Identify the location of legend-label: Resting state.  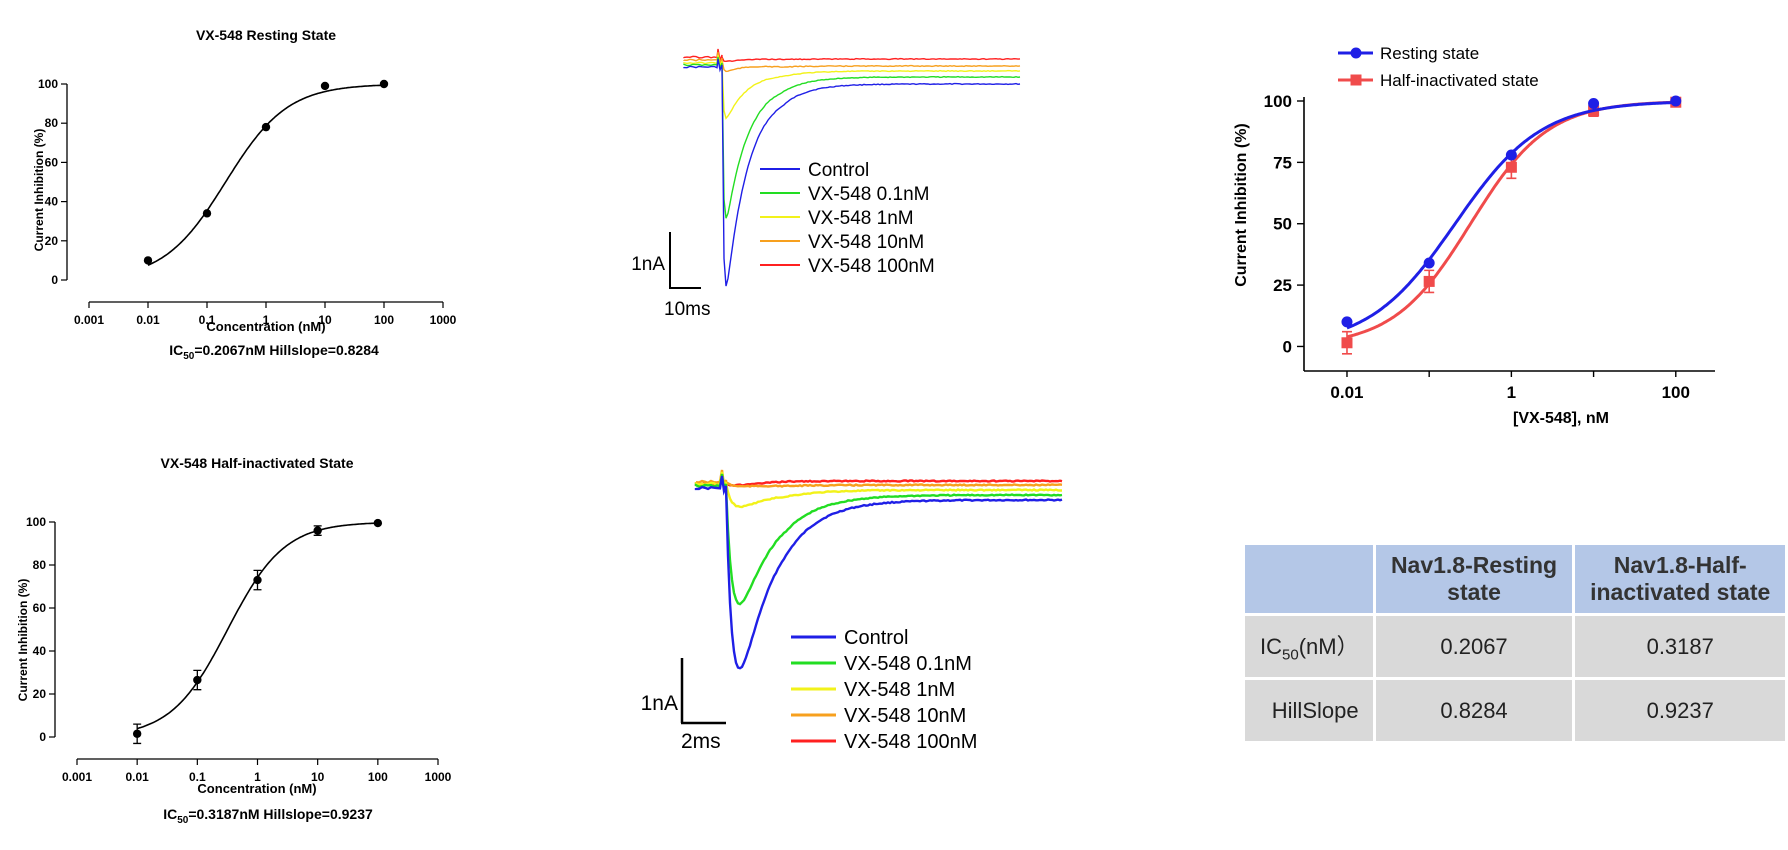
(1429, 53).